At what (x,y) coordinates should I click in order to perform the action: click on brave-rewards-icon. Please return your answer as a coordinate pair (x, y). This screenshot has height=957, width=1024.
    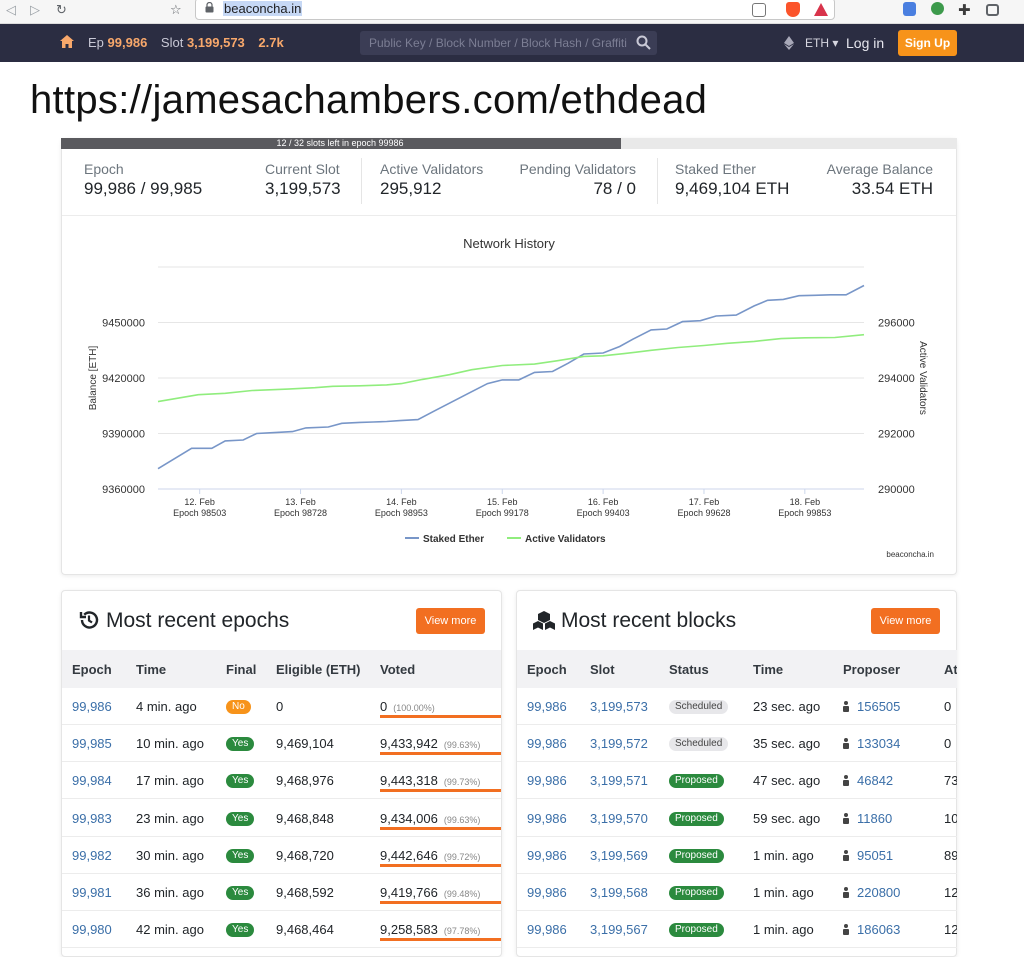
    Looking at the image, I should click on (821, 9).